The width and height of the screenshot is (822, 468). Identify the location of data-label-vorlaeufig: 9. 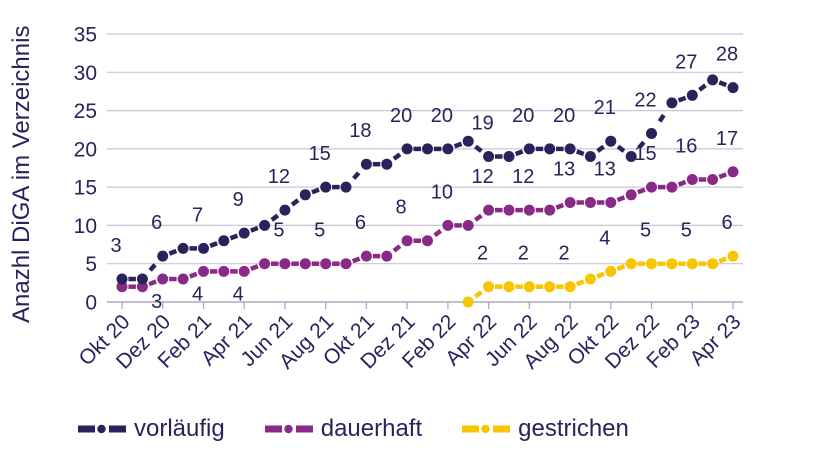
(238, 200).